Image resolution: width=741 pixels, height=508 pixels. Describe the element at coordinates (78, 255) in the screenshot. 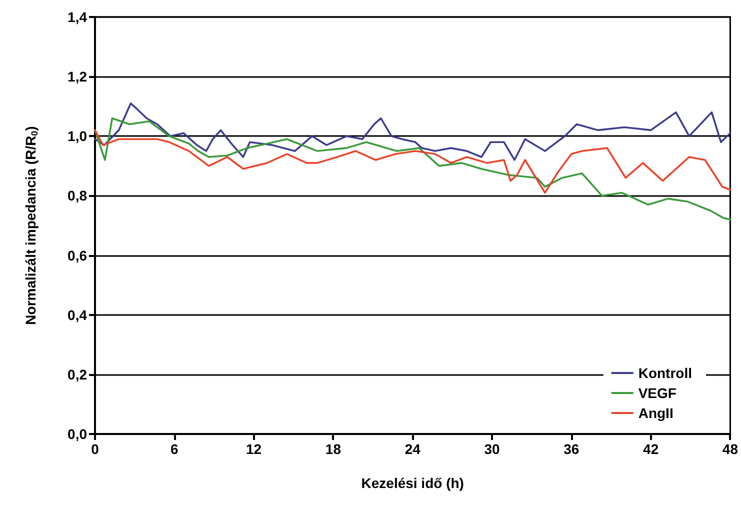

I see `y-tick-label: 0,6` at that location.